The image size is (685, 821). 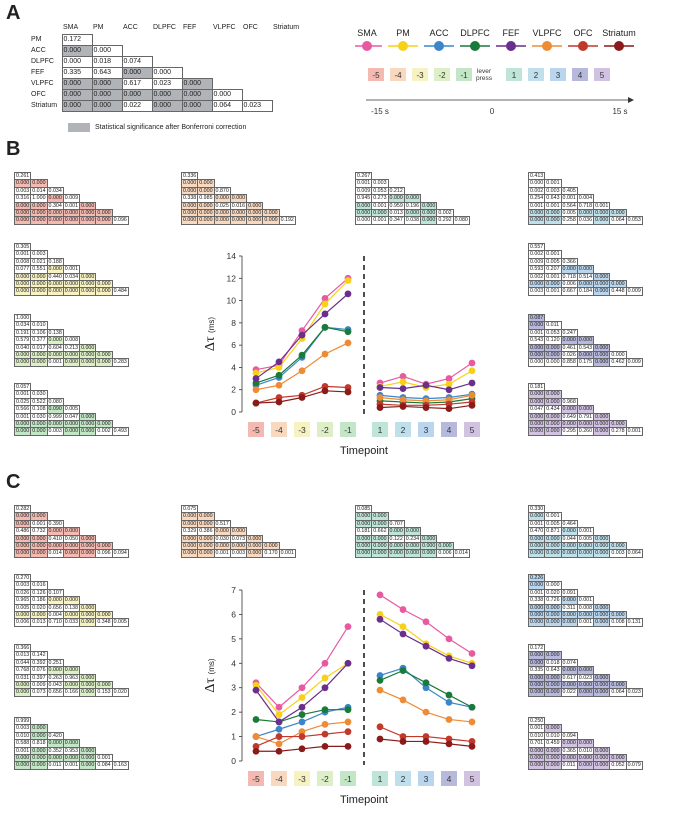 What do you see at coordinates (164, 28) in the screenshot?
I see `column-header-dlpfc: DLPFC` at bounding box center [164, 28].